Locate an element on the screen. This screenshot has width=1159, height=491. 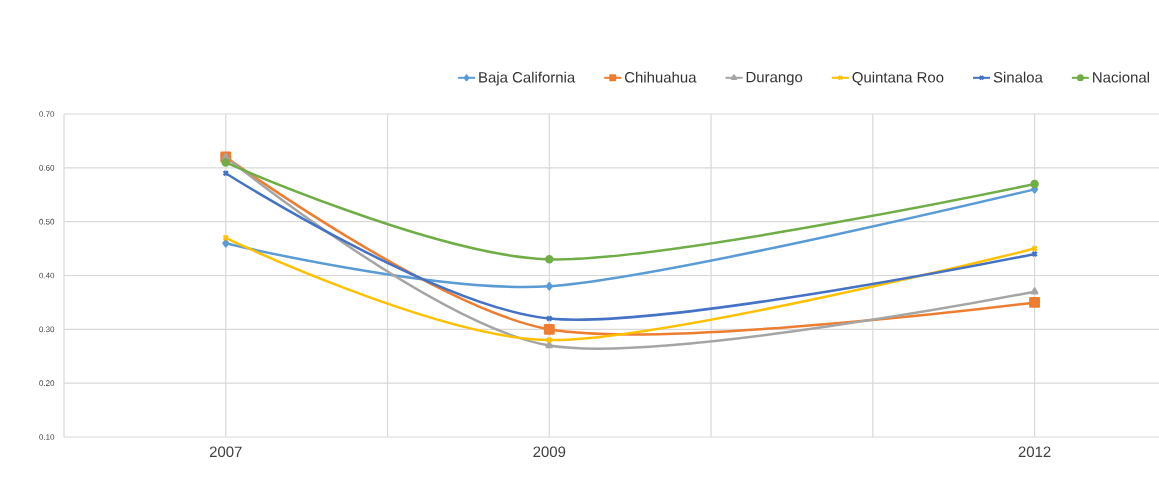
legend-label: Nacional is located at coordinates (1121, 77).